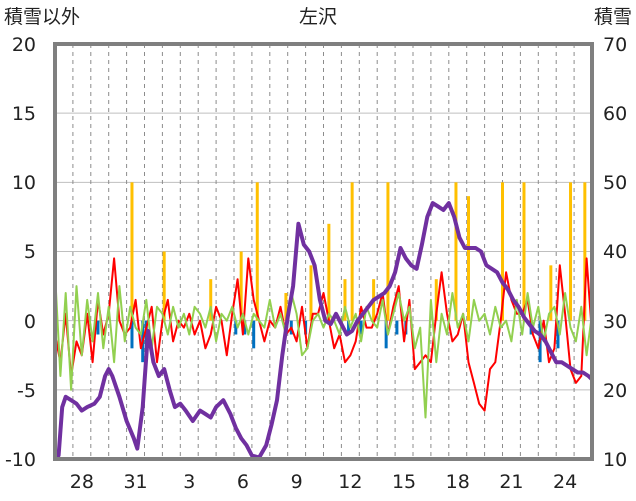 The image size is (636, 501). What do you see at coordinates (20, 252) in the screenshot?
I see `left-axis-ticks: 20 15 10 5 0 -5 -10` at bounding box center [20, 252].